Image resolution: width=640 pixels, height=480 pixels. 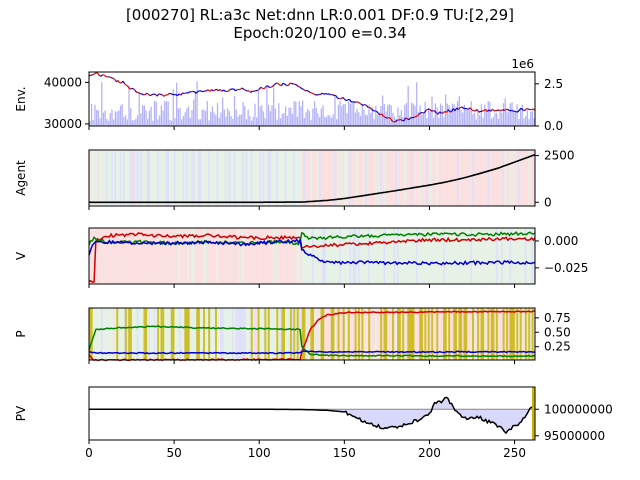 What do you see at coordinates (312, 99) in the screenshot?
I see `panel-frame` at bounding box center [312, 99].